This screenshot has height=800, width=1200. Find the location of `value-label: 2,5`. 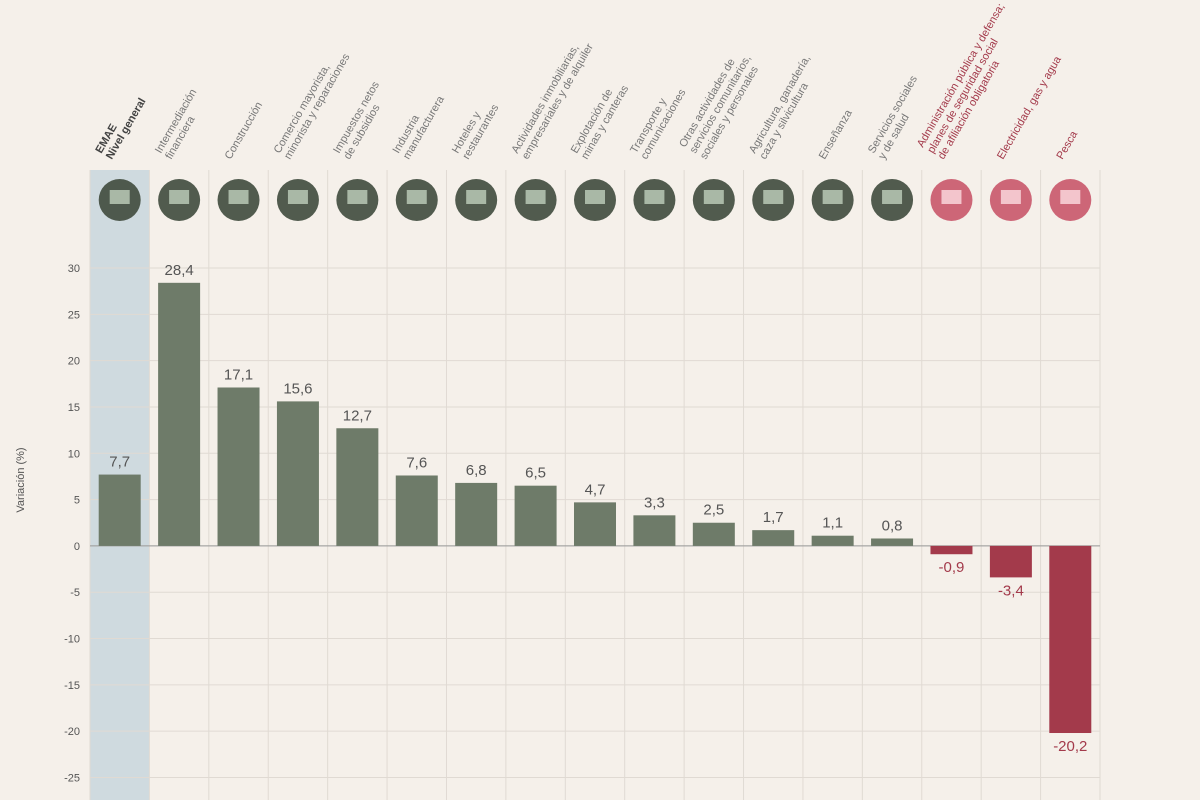

value-label: 2,5 is located at coordinates (713, 510).